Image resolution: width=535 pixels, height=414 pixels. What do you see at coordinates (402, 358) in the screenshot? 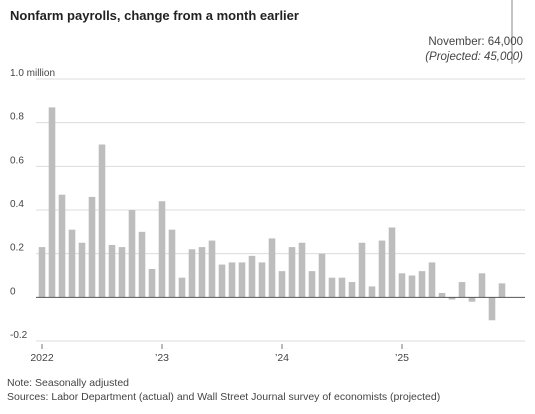
I see `x-tick-label: ’25` at bounding box center [402, 358].